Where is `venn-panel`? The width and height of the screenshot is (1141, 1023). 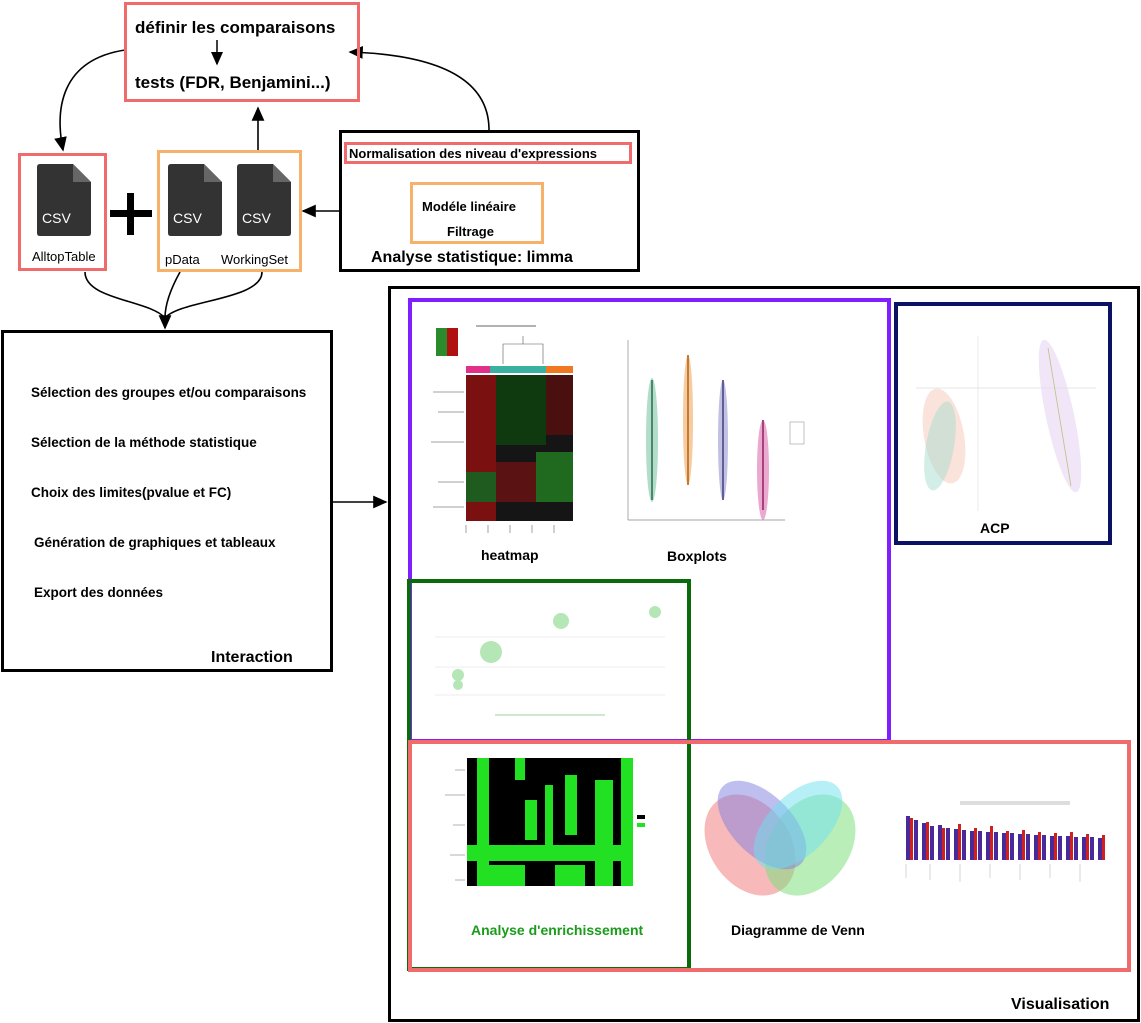
venn-panel is located at coordinates (769, 856).